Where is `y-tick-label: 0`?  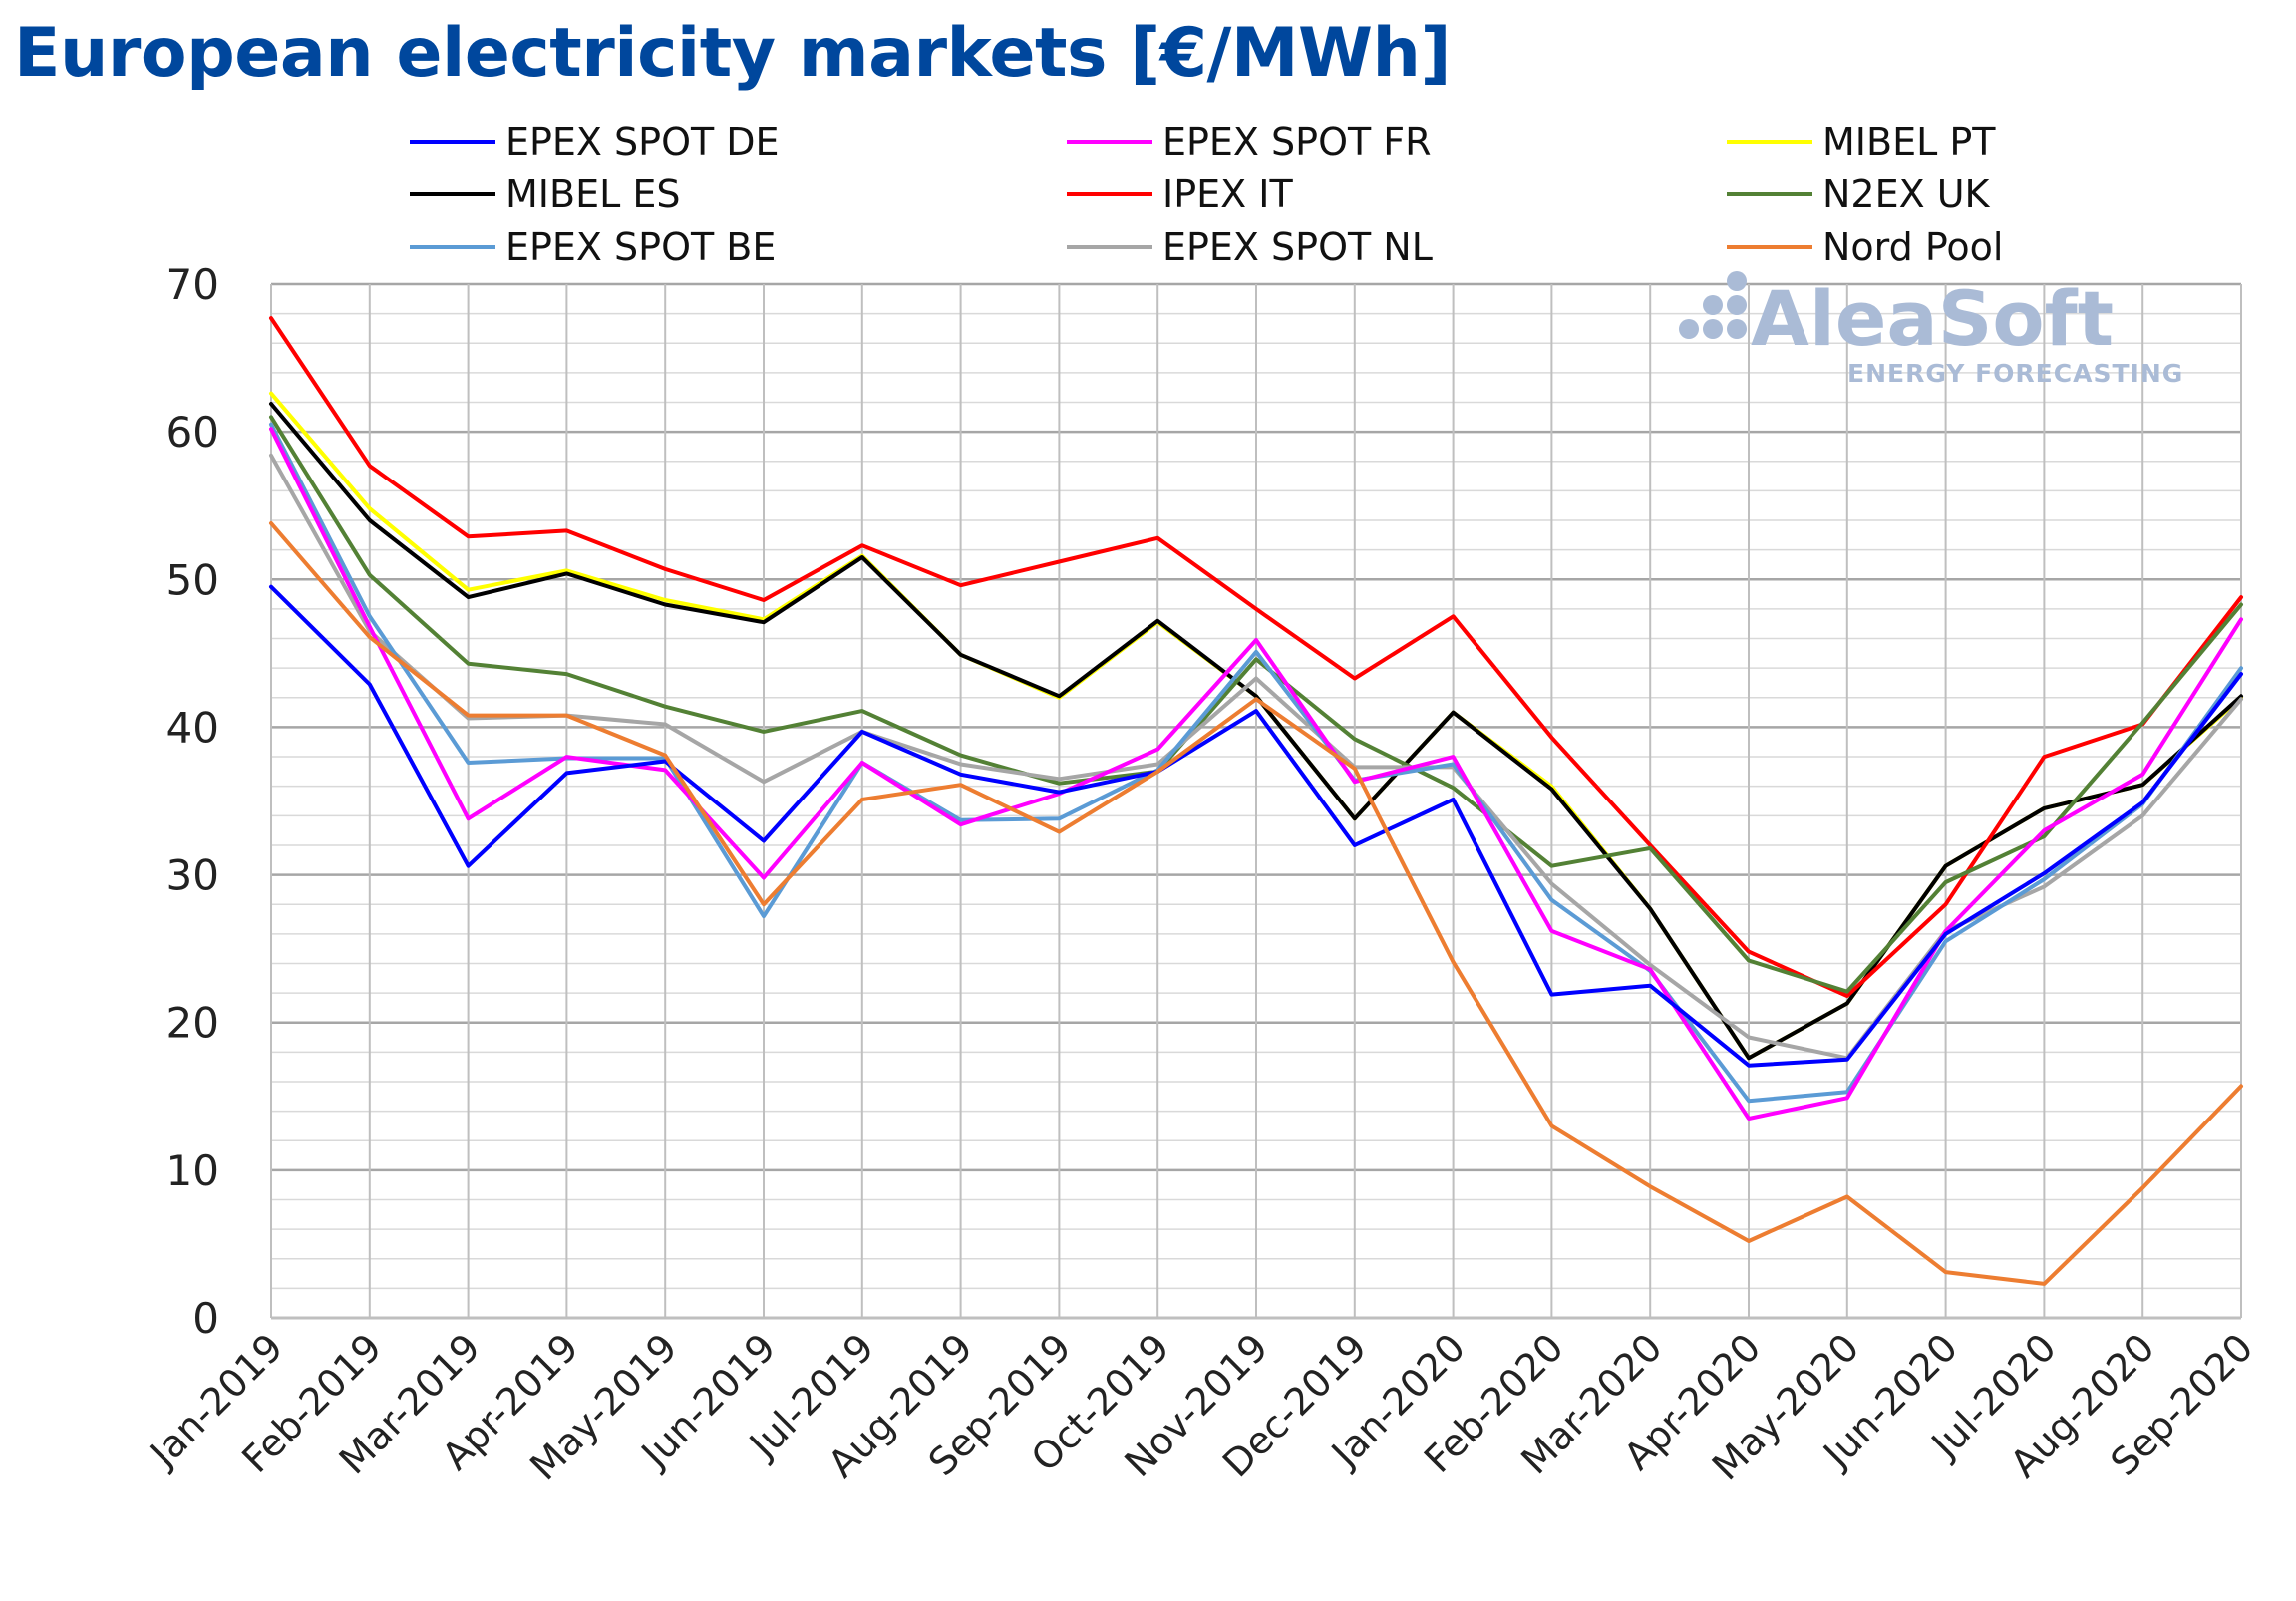
y-tick-label: 0 is located at coordinates (205, 1318).